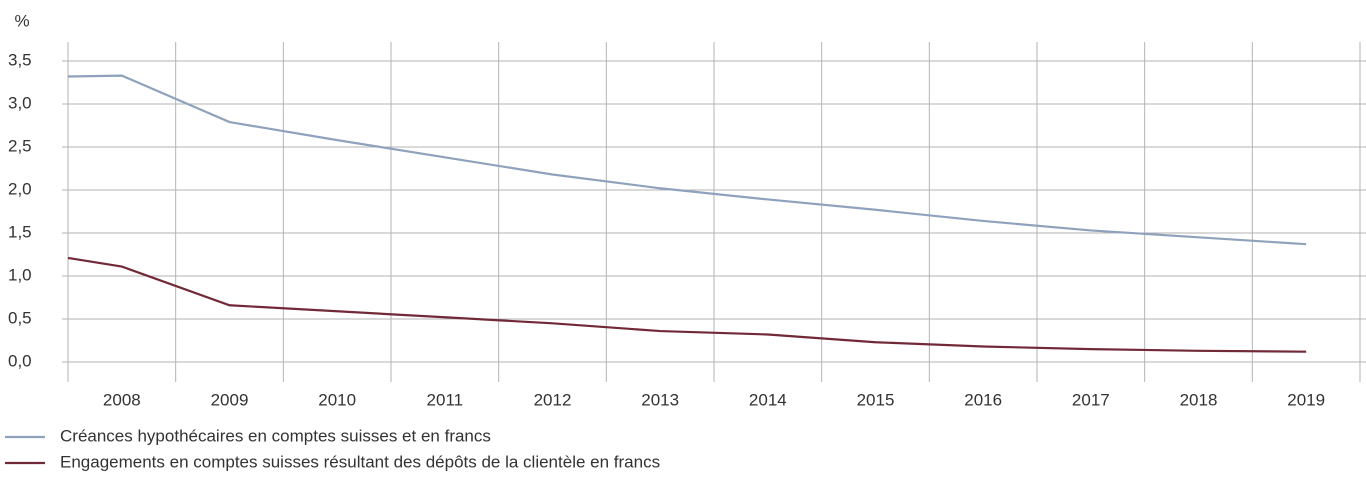 This screenshot has width=1366, height=481. What do you see at coordinates (876, 399) in the screenshot?
I see `x-tick-label: 2015` at bounding box center [876, 399].